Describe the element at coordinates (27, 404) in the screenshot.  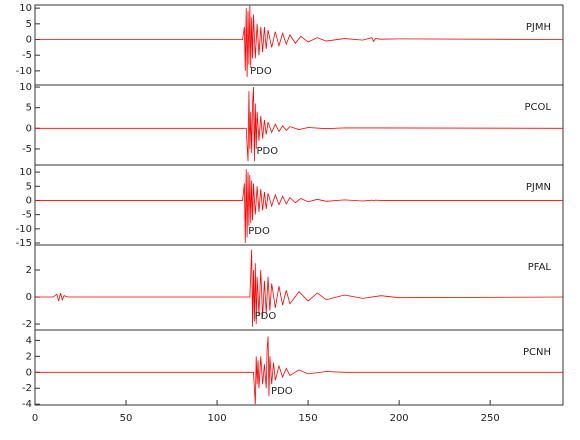
I see `y-tick-label: -4` at that location.